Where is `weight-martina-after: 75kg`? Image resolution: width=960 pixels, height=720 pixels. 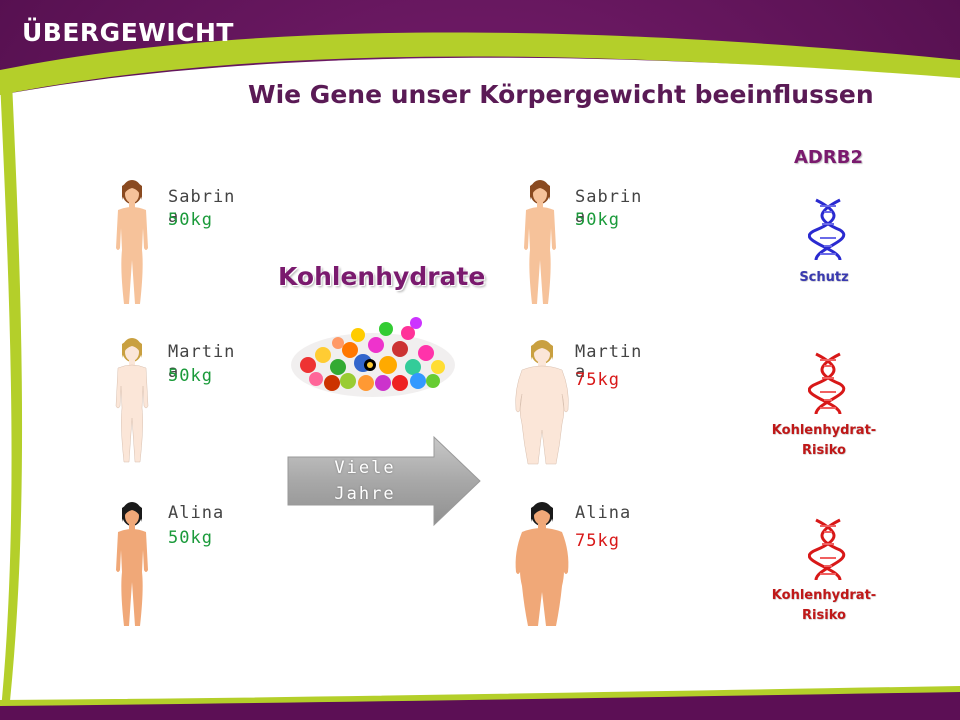 weight-martina-after: 75kg is located at coordinates (597, 380).